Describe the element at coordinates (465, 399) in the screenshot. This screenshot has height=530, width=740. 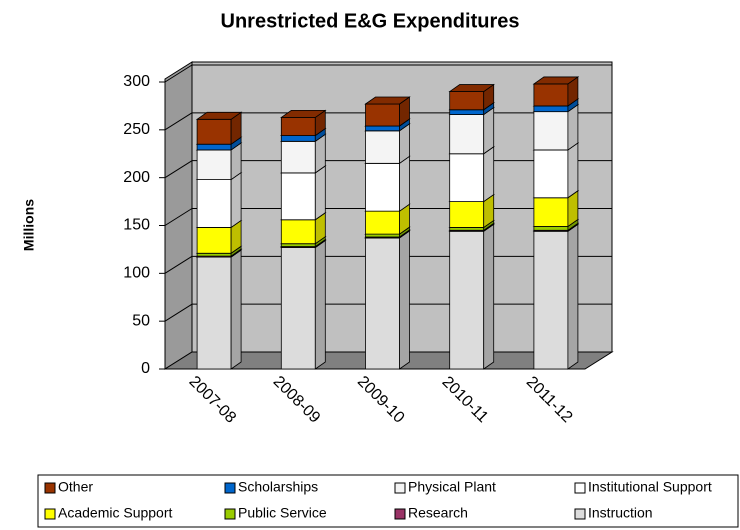
I see `x-tick-label: 2010-11` at that location.